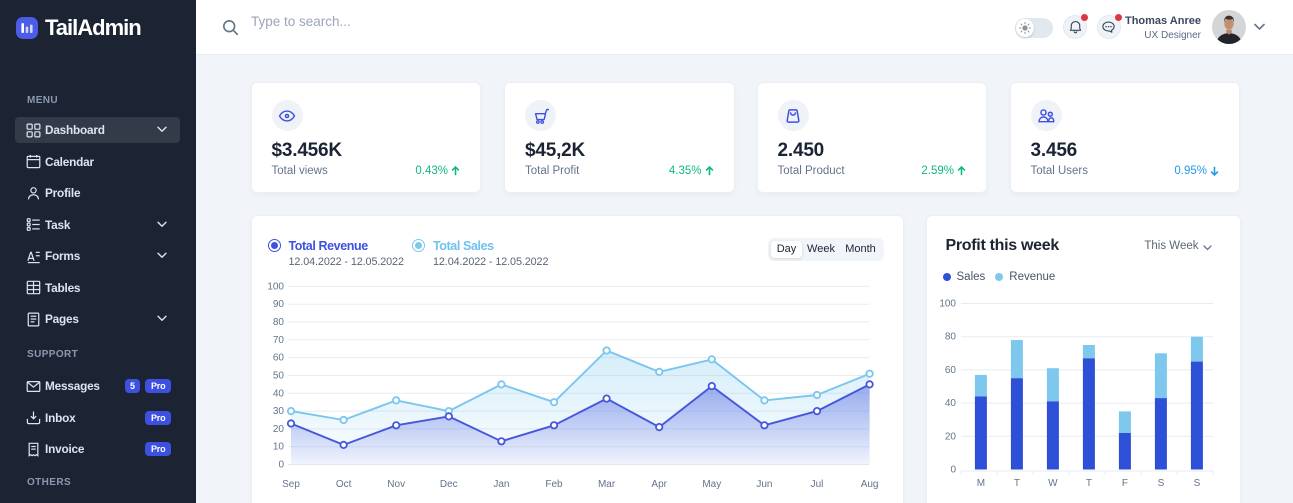 The height and width of the screenshot is (503, 1293). I want to click on svg-text: 90, so click(278, 304).